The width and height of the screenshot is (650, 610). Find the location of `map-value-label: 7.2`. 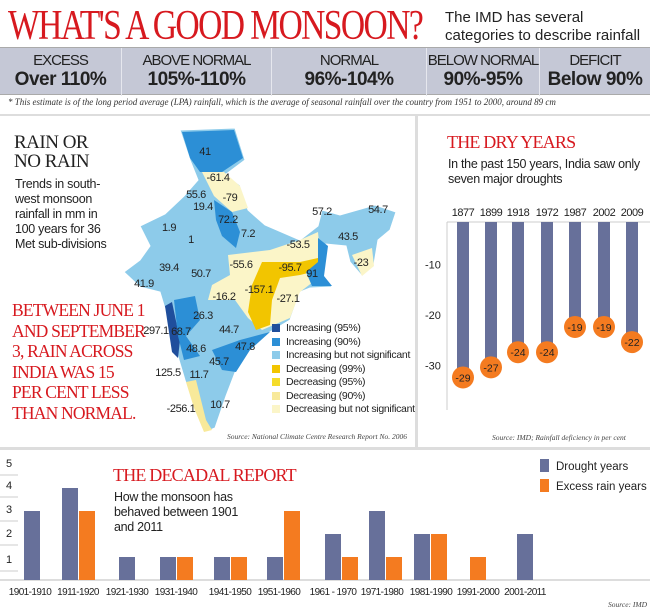

map-value-label: 7.2 is located at coordinates (248, 234).